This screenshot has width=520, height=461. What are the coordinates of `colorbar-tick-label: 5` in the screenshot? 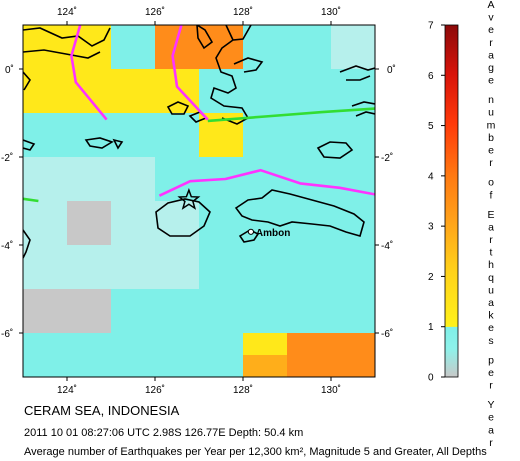 It's located at (431, 126).